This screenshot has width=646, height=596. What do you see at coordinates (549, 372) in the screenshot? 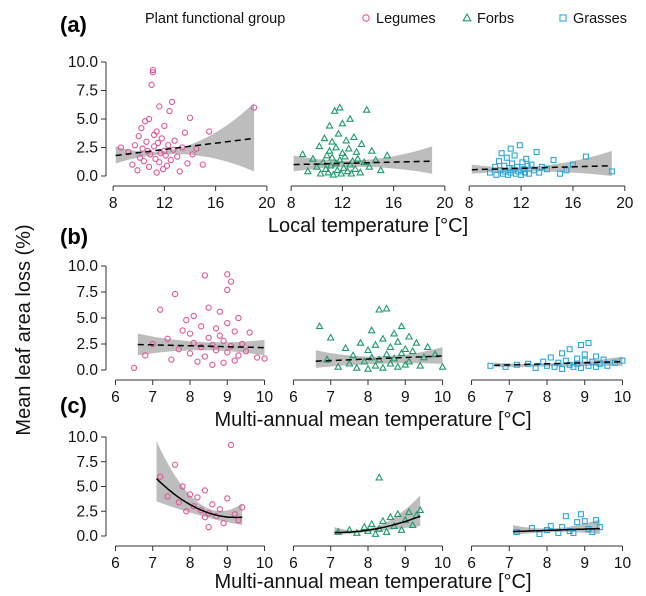
I see `panel-b-grasses: 6 7 8 9 10` at bounding box center [549, 372].